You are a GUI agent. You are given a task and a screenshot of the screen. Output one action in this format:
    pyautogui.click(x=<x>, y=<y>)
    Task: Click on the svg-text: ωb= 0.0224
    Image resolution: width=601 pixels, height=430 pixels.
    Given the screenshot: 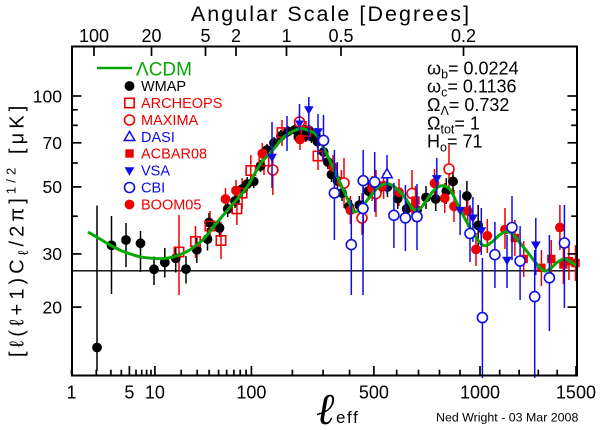 What is the action you would take?
    pyautogui.click(x=473, y=69)
    